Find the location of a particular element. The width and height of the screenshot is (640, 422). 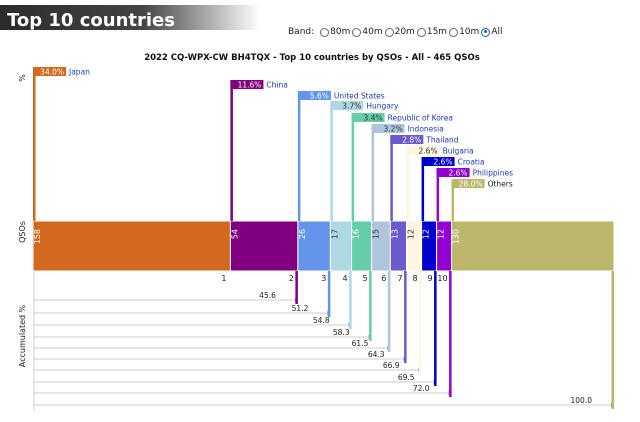

percent-label: 3.2% is located at coordinates (393, 129).